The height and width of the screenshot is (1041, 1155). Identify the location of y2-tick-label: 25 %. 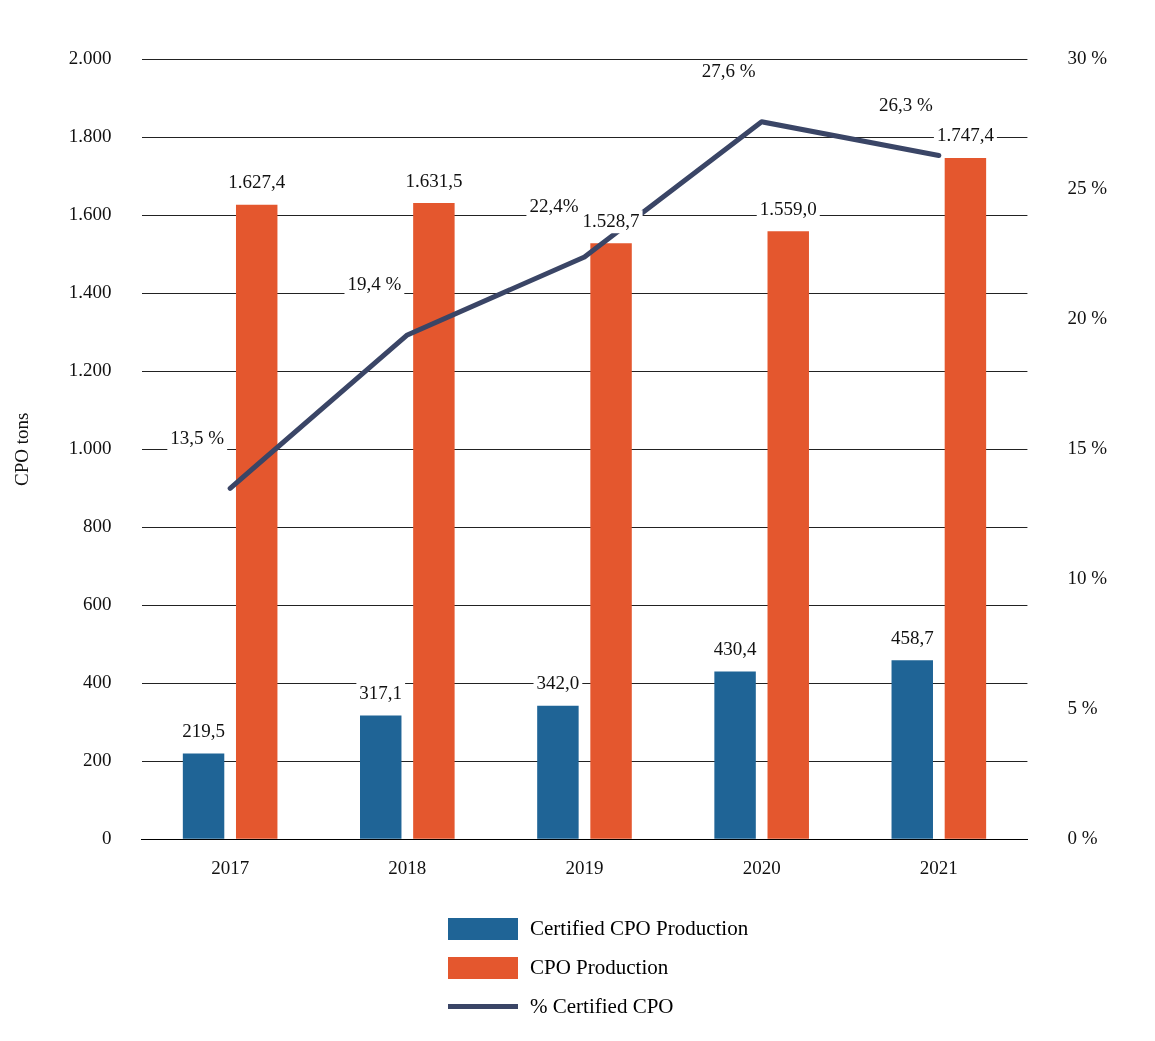
(1087, 188).